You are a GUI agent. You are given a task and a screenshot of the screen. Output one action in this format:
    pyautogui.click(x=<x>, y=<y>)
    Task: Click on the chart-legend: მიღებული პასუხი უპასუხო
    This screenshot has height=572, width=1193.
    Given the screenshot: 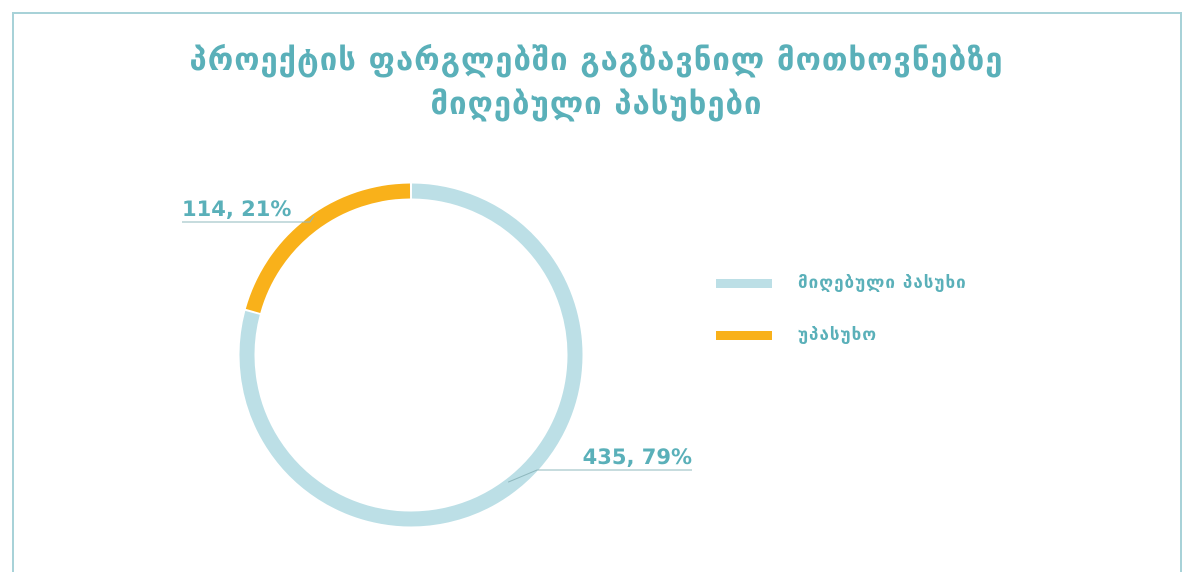 What is the action you would take?
    pyautogui.click(x=841, y=322)
    